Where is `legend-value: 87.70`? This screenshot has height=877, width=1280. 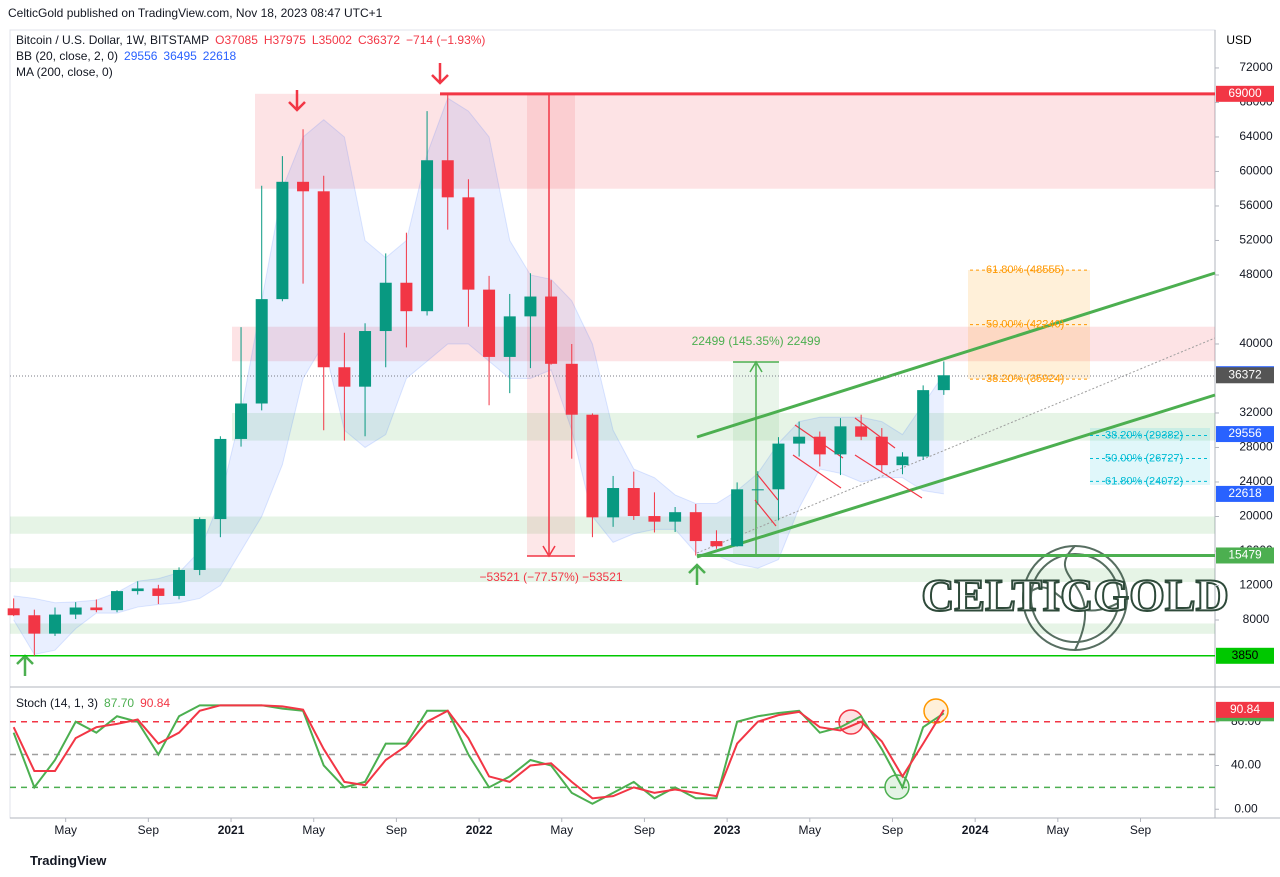
legend-value: 87.70 is located at coordinates (119, 703).